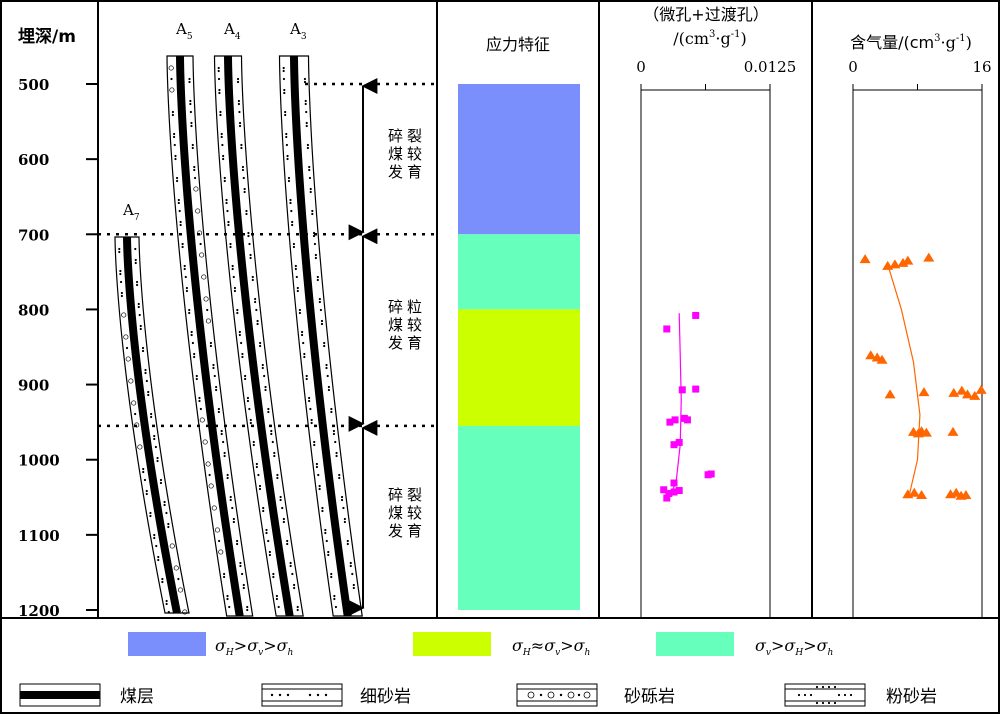  I want to click on coal-column-3-seam, so click(321, 336).